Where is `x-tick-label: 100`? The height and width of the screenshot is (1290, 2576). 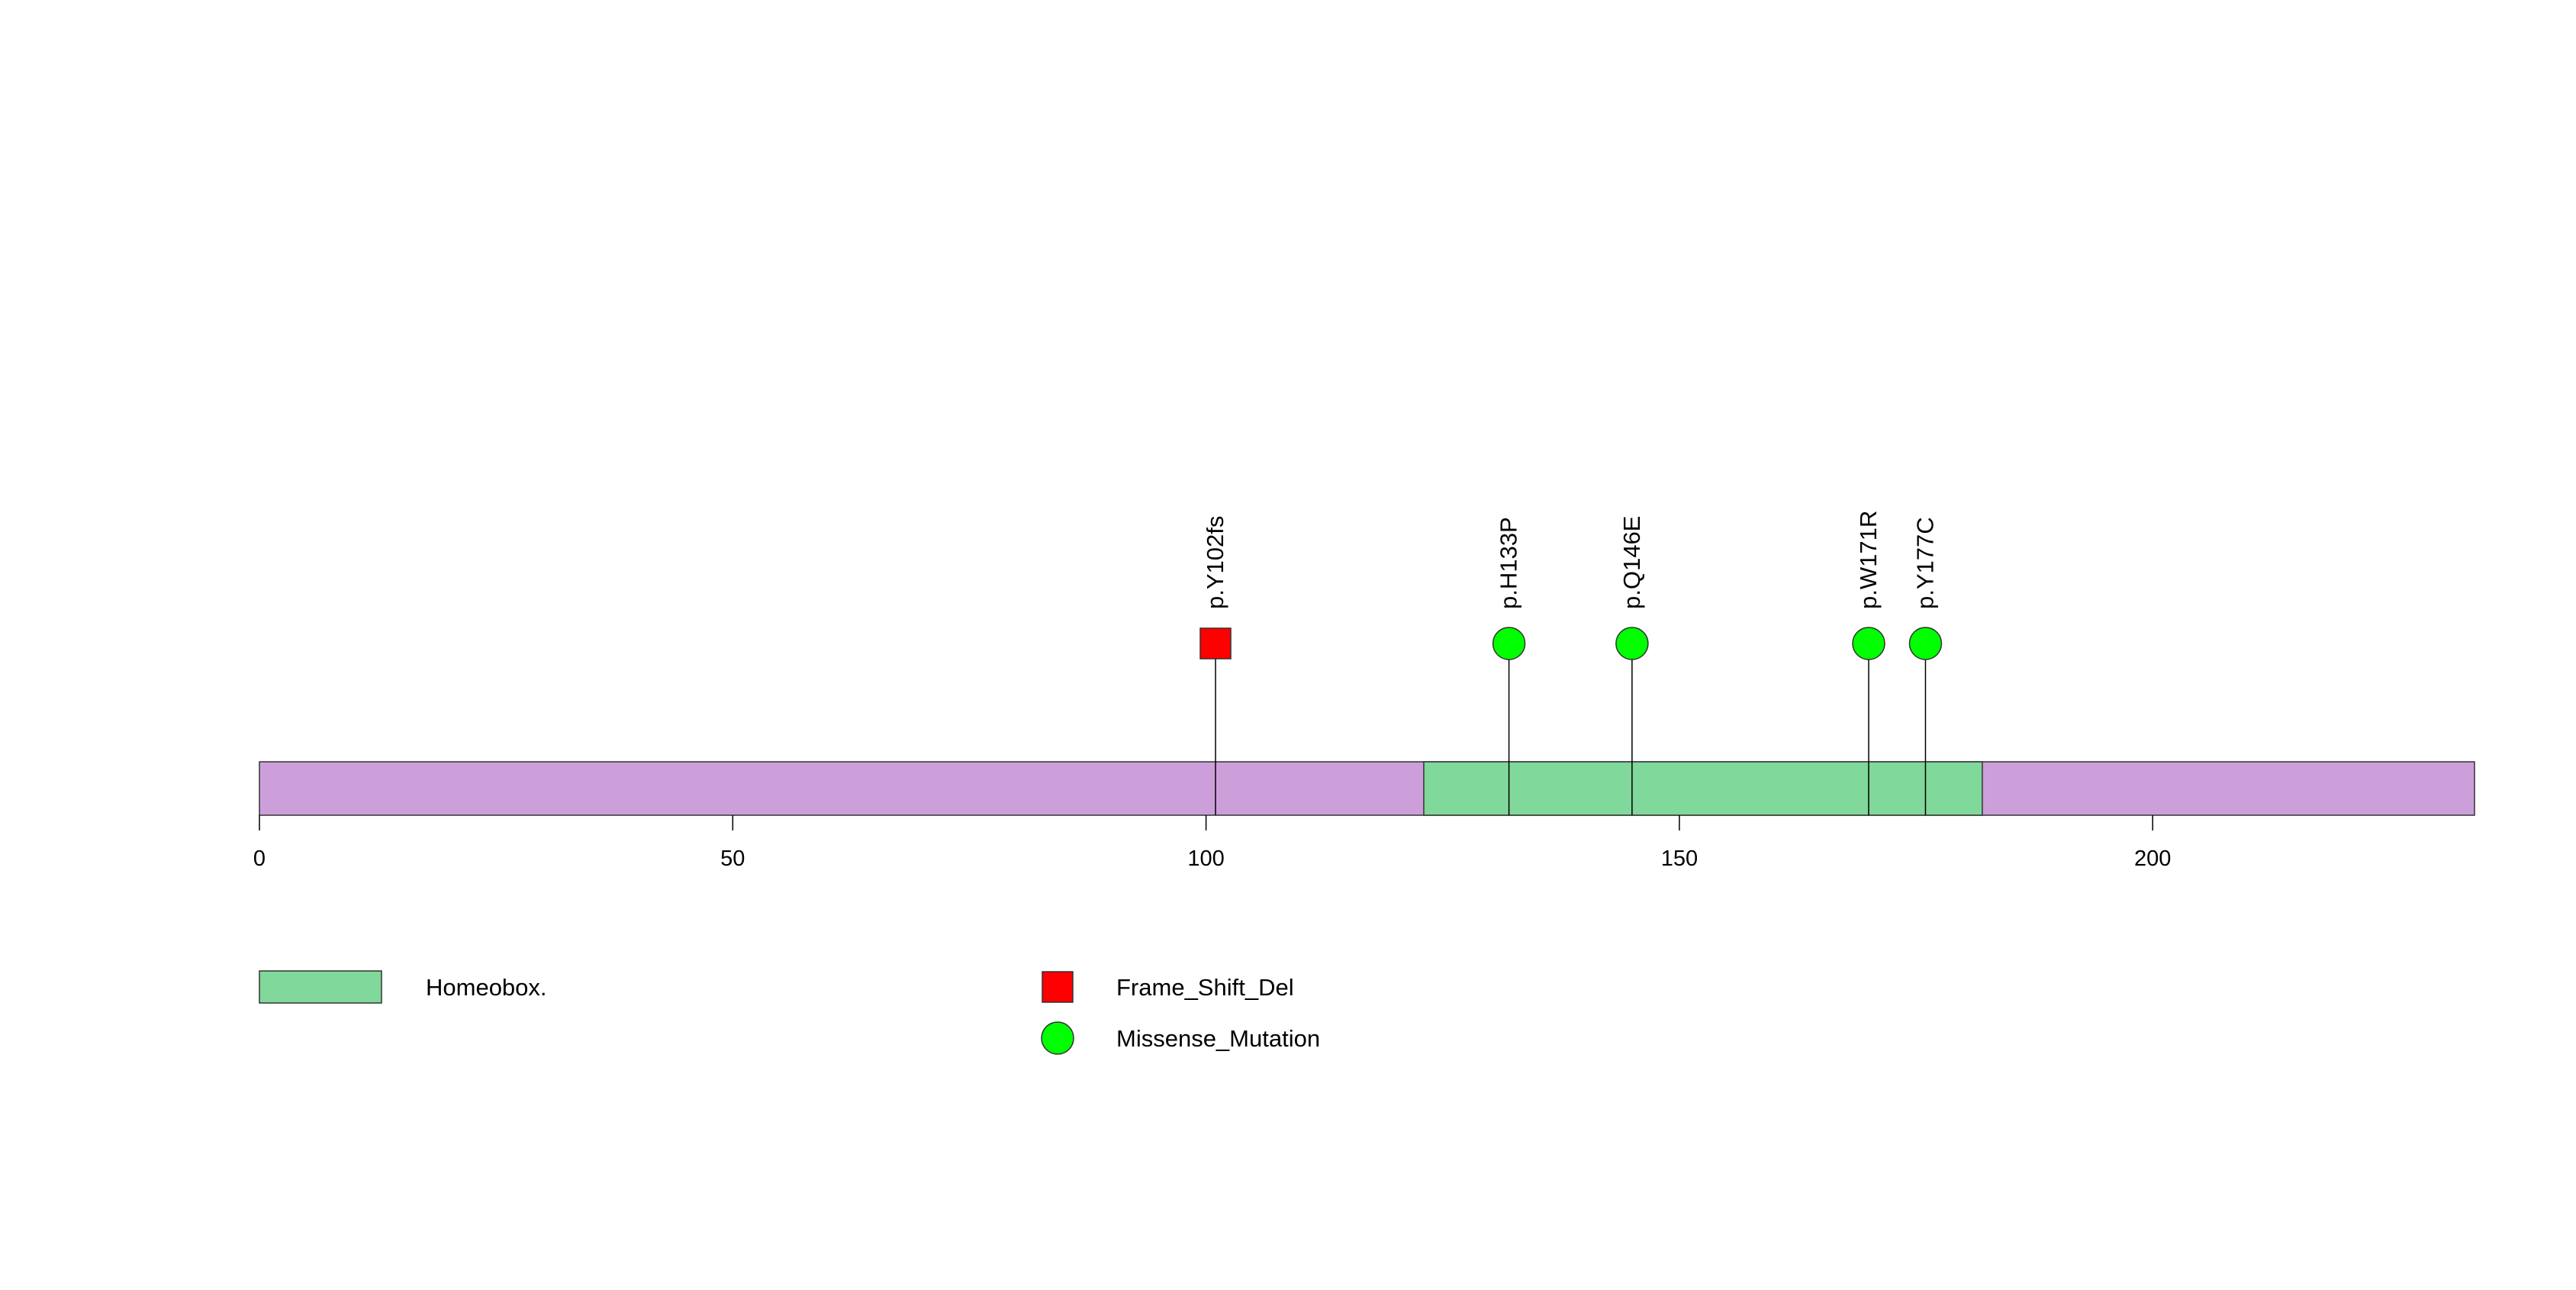
x-tick-label: 100 is located at coordinates (1205, 859).